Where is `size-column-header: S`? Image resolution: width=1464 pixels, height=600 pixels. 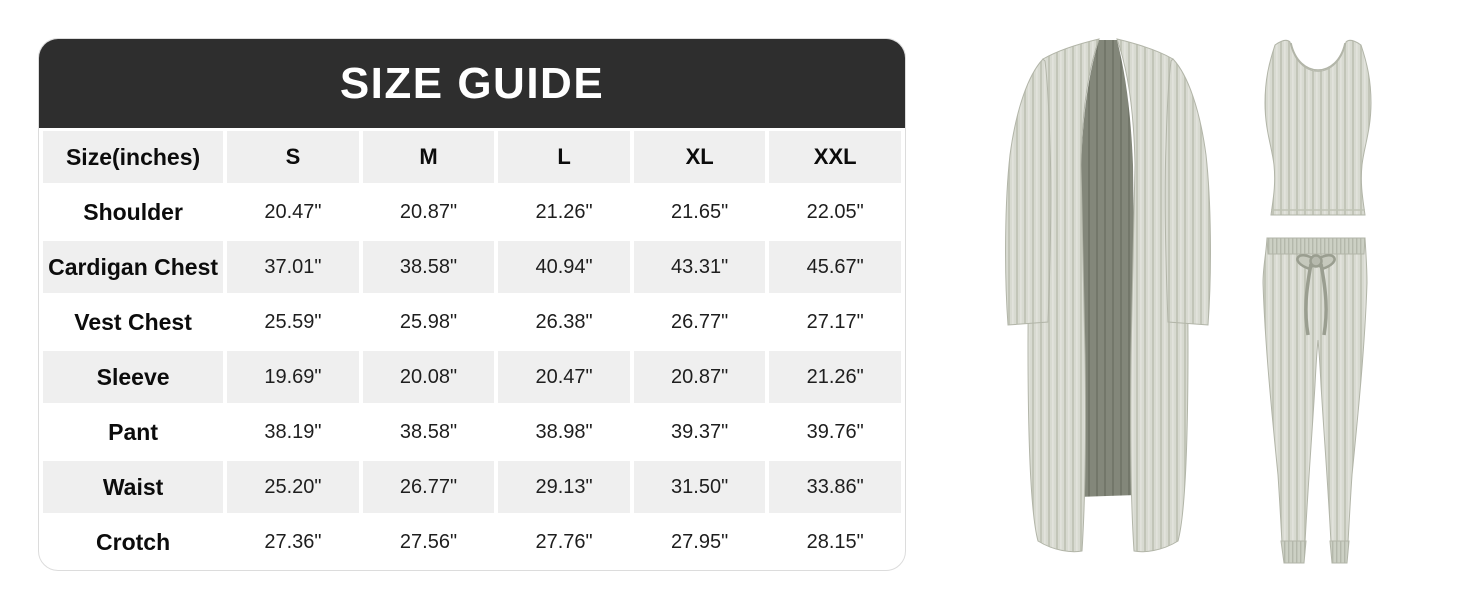 size-column-header: S is located at coordinates (293, 157).